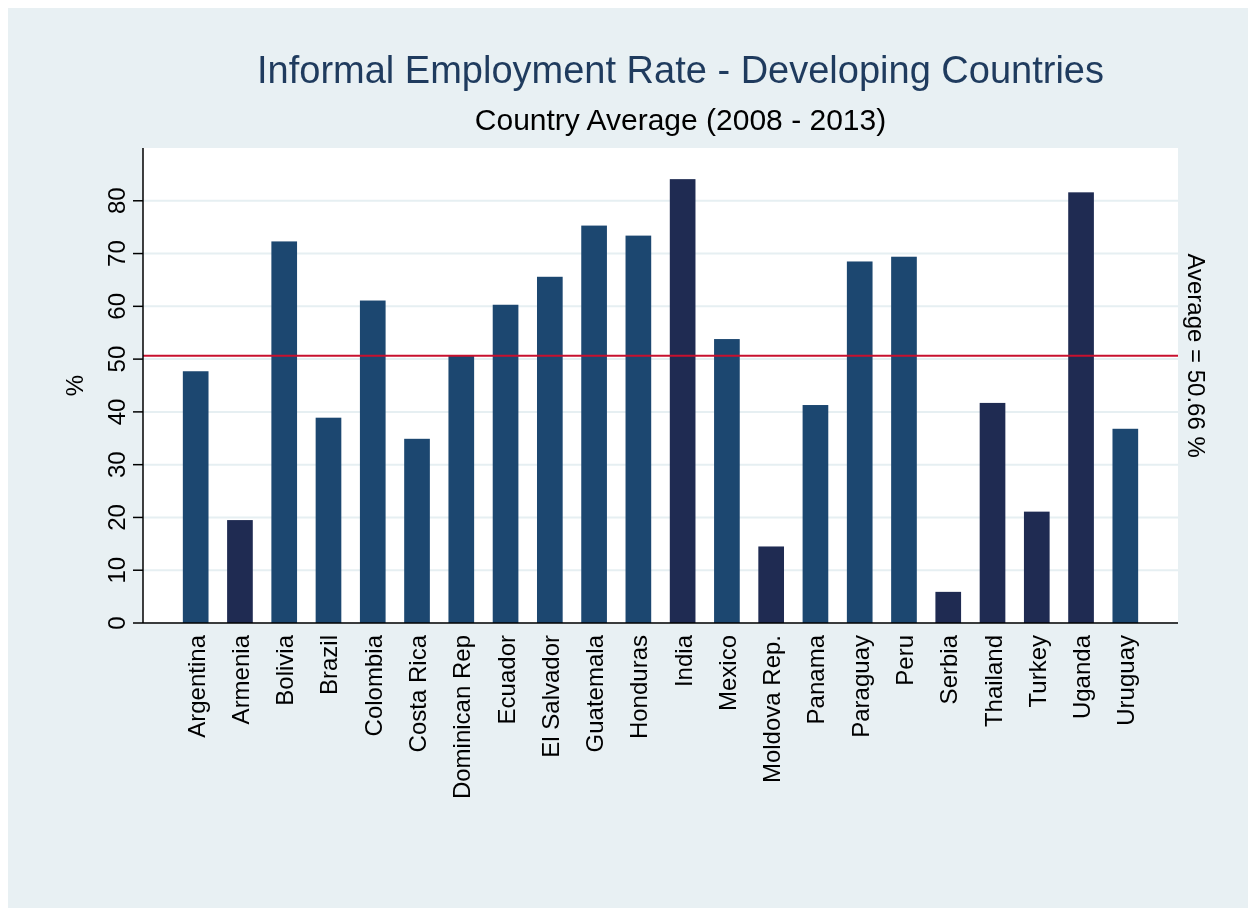  I want to click on x-tick-label: Bolivia, so click(285, 670).